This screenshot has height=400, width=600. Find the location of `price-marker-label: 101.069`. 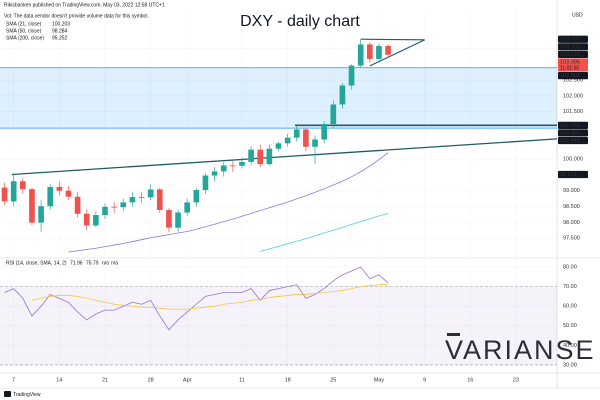

price-marker-label: 101.069 is located at coordinates (570, 126).